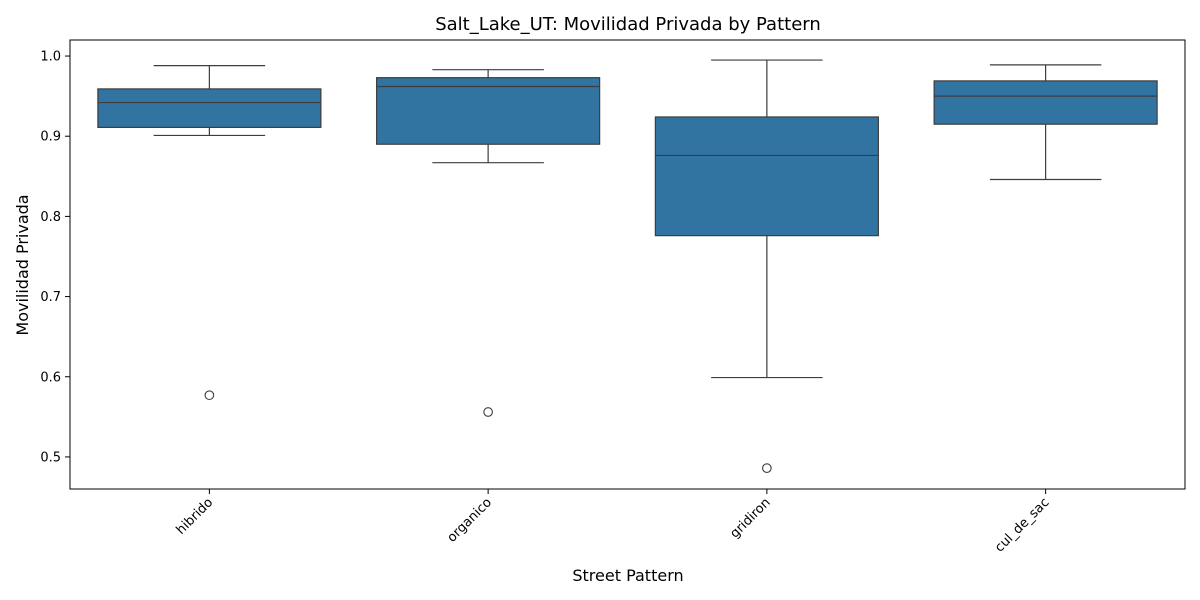 Image resolution: width=1200 pixels, height=600 pixels. I want to click on box-gridiron, so click(766, 176).